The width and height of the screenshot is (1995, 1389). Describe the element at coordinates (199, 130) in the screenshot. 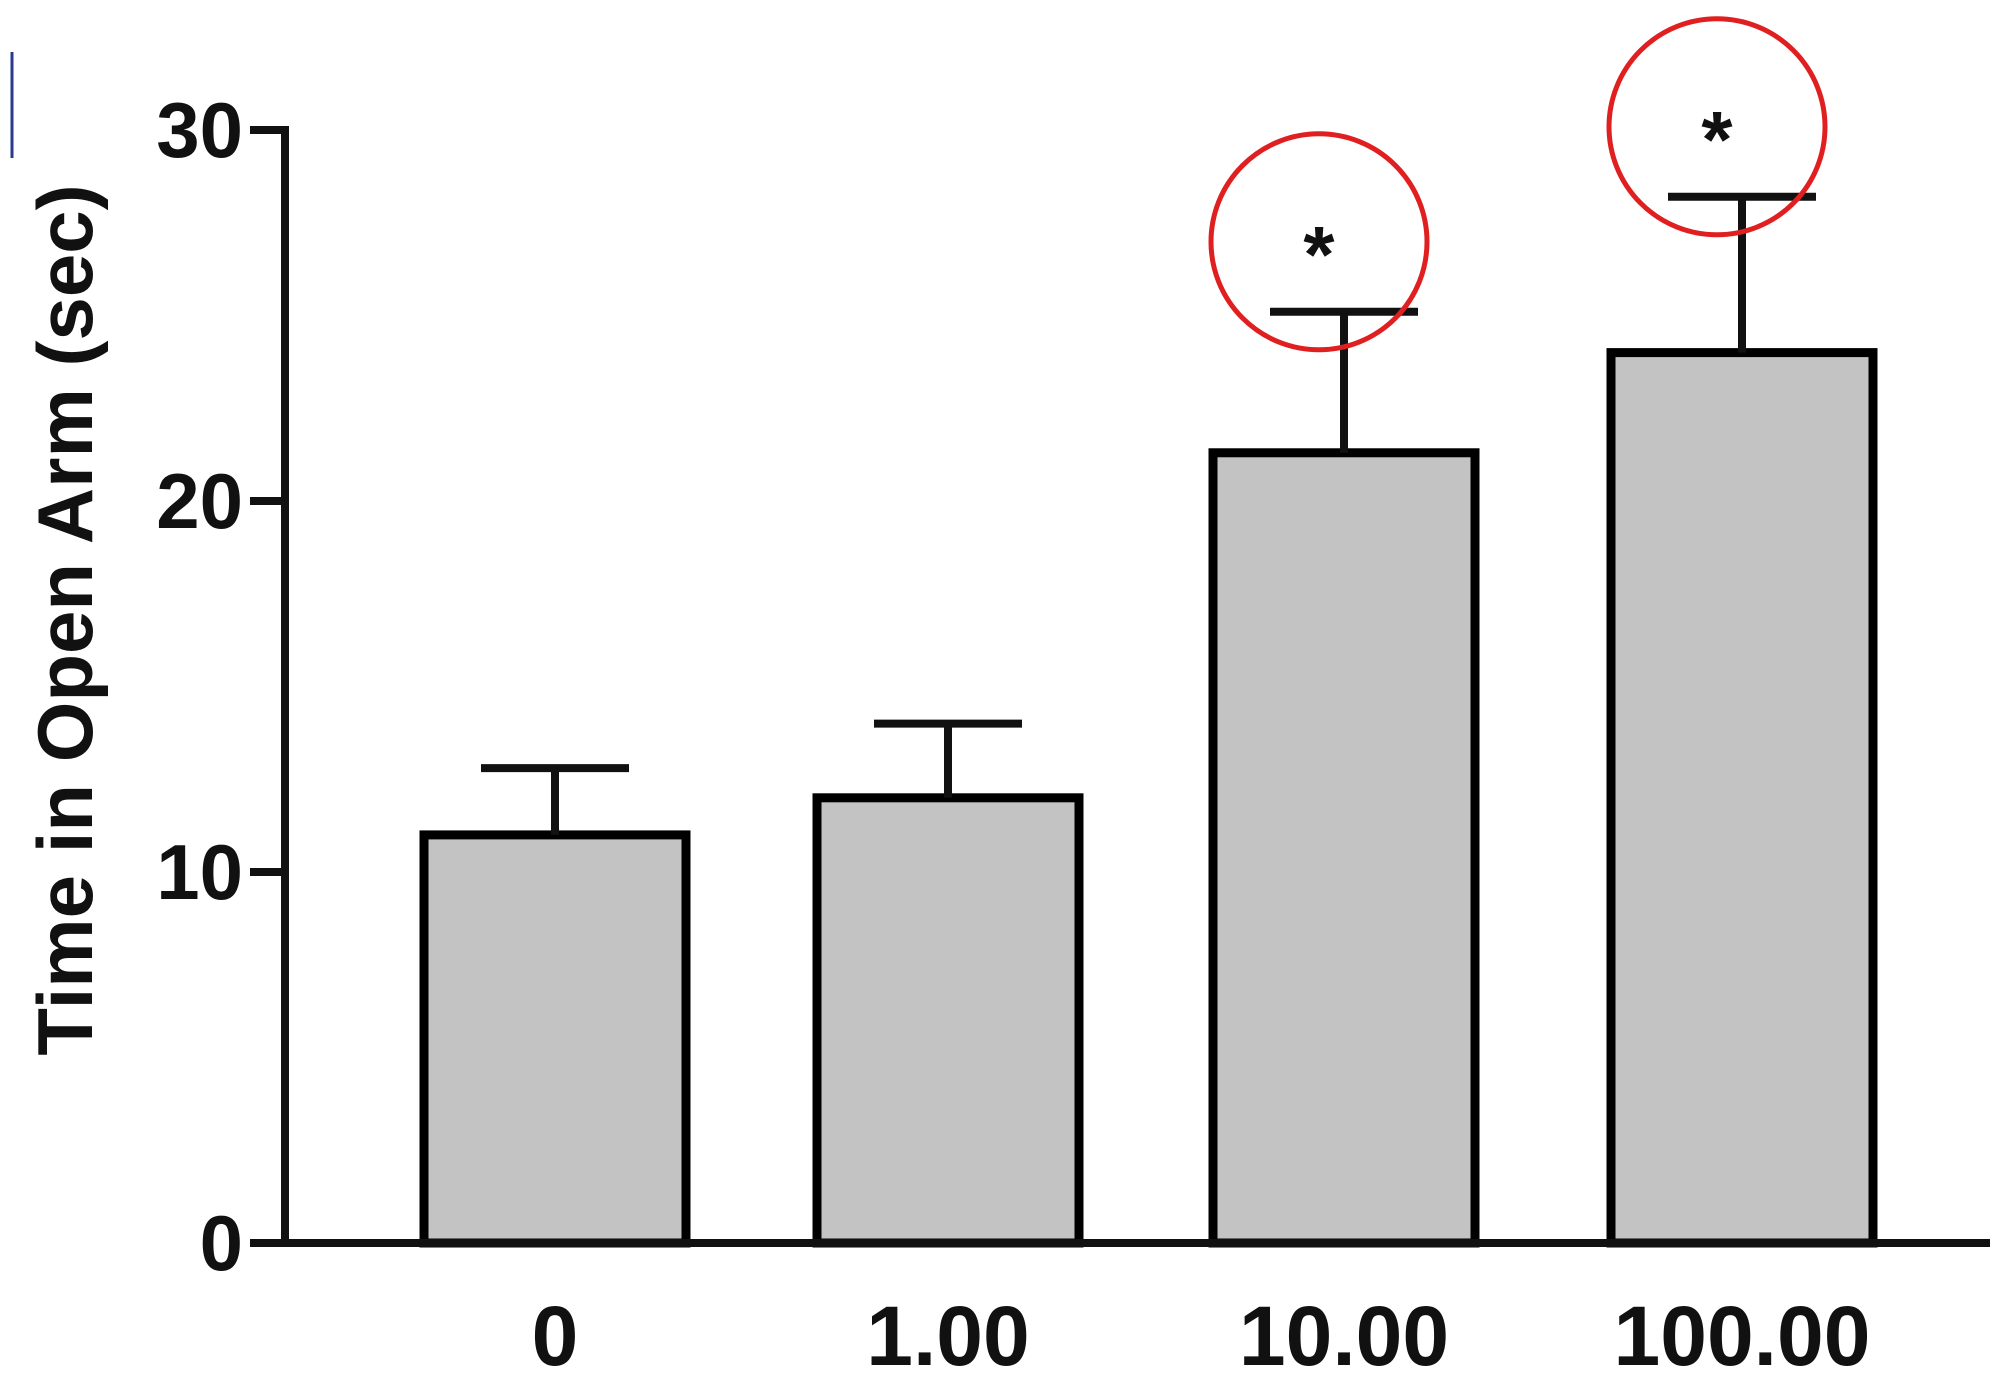

I see `y-tick-label-3: 30` at that location.